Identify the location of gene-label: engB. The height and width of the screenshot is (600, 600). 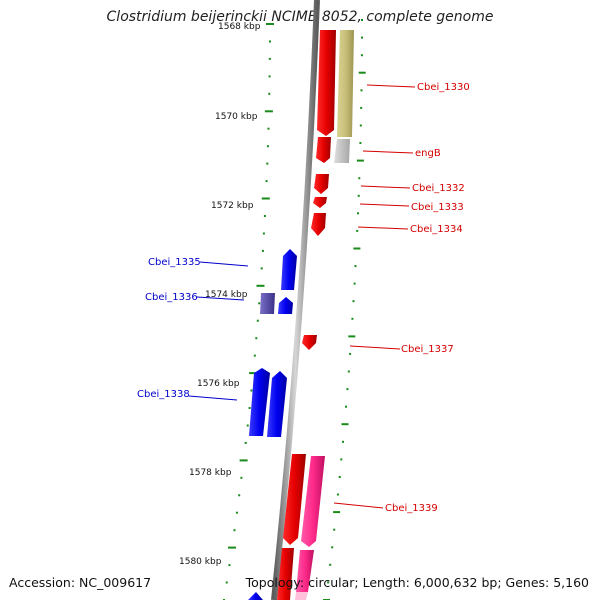
(428, 153).